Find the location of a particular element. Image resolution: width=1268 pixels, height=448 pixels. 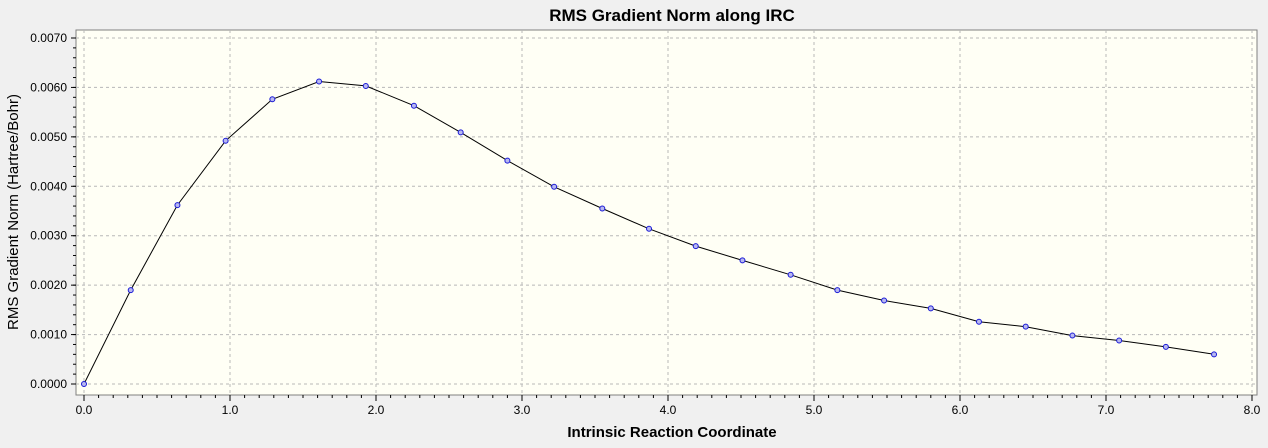

x-tick-label: 3.0 is located at coordinates (522, 410).